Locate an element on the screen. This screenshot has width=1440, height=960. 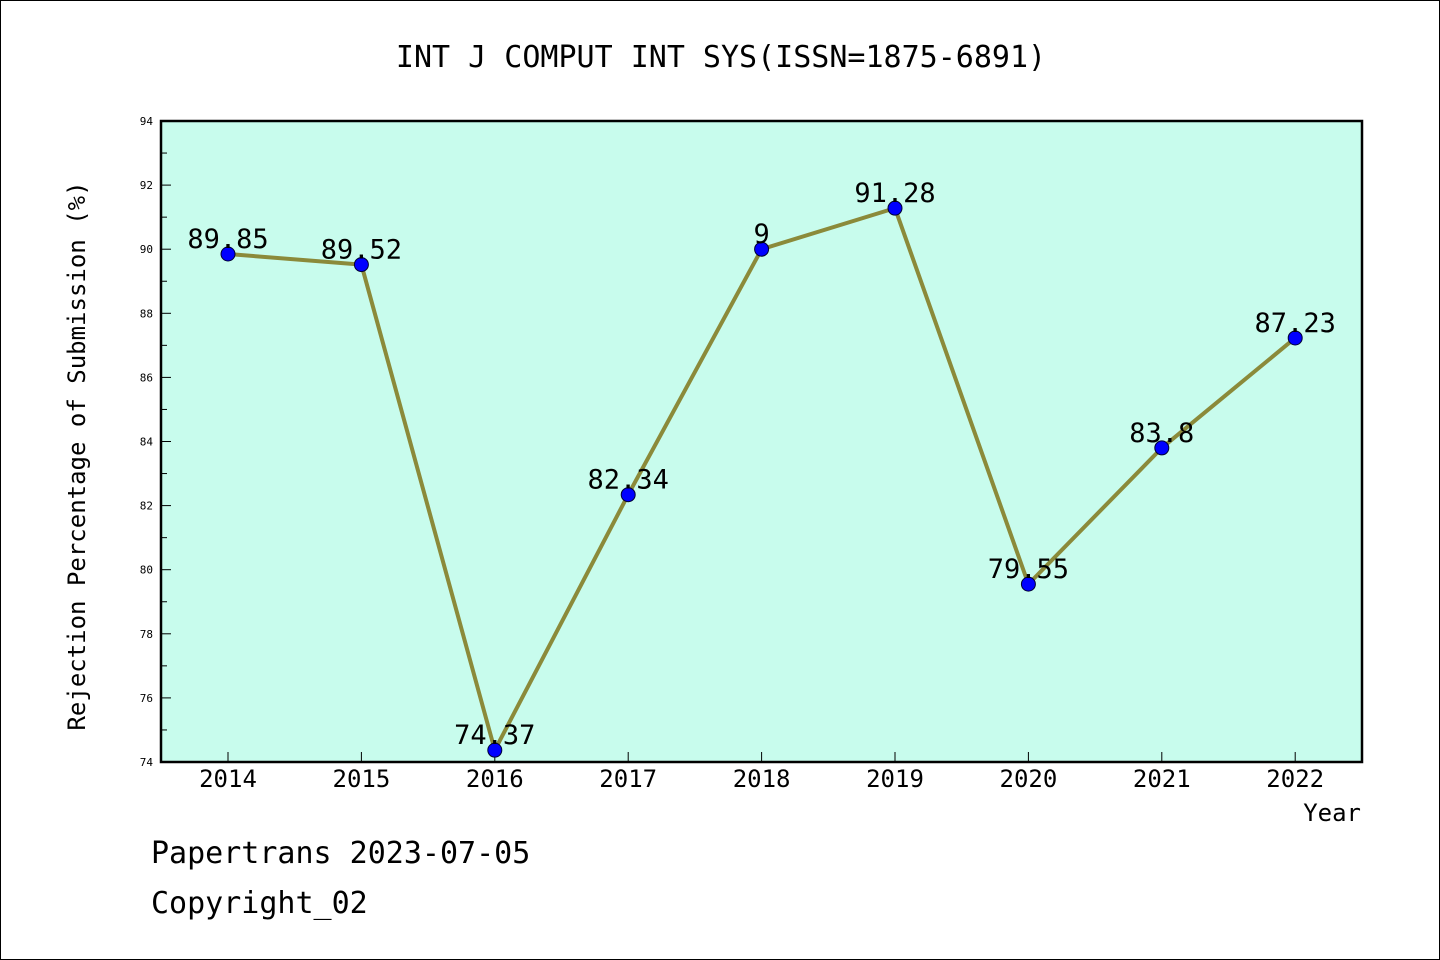
data-label: 87.23 is located at coordinates (1295, 323).